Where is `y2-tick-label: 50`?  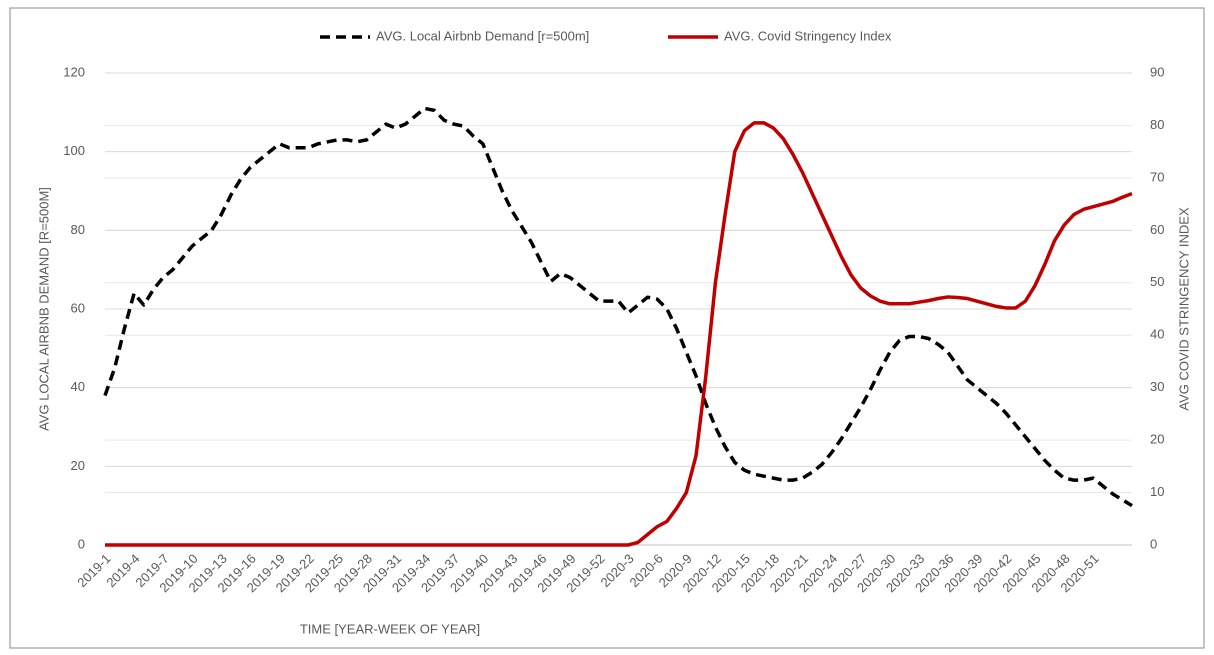
y2-tick-label: 50 is located at coordinates (1157, 281).